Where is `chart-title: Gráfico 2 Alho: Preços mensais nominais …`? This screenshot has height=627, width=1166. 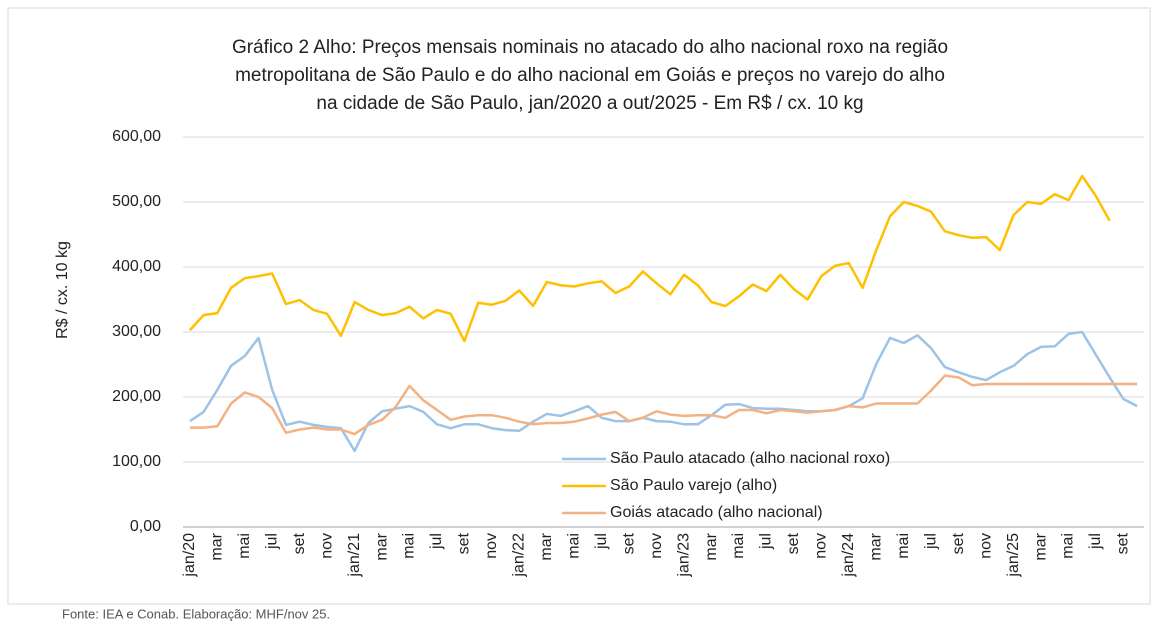
chart-title: Gráfico 2 Alho: Preços mensais nominais … is located at coordinates (590, 47).